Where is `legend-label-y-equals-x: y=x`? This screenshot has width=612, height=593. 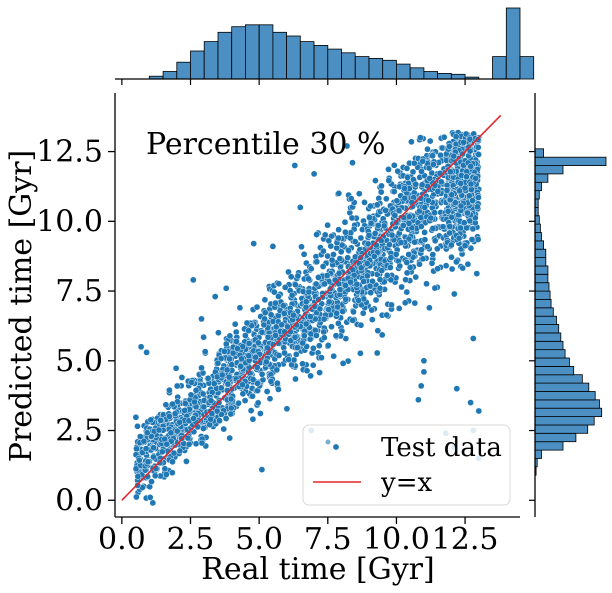 legend-label-y-equals-x: y=x is located at coordinates (406, 483).